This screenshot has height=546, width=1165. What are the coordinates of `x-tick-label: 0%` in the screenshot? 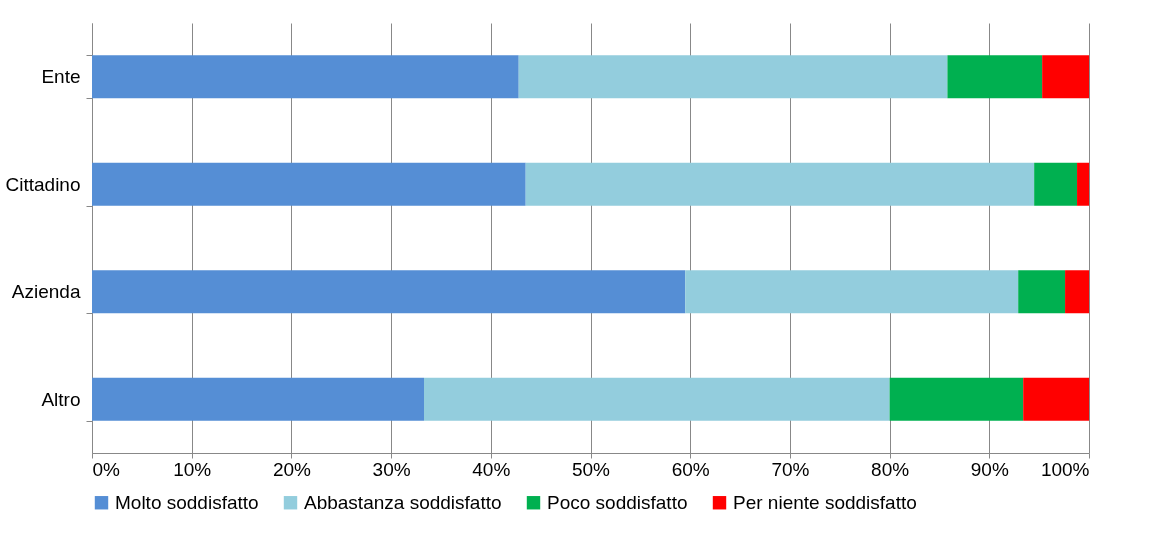 It's located at (106, 469).